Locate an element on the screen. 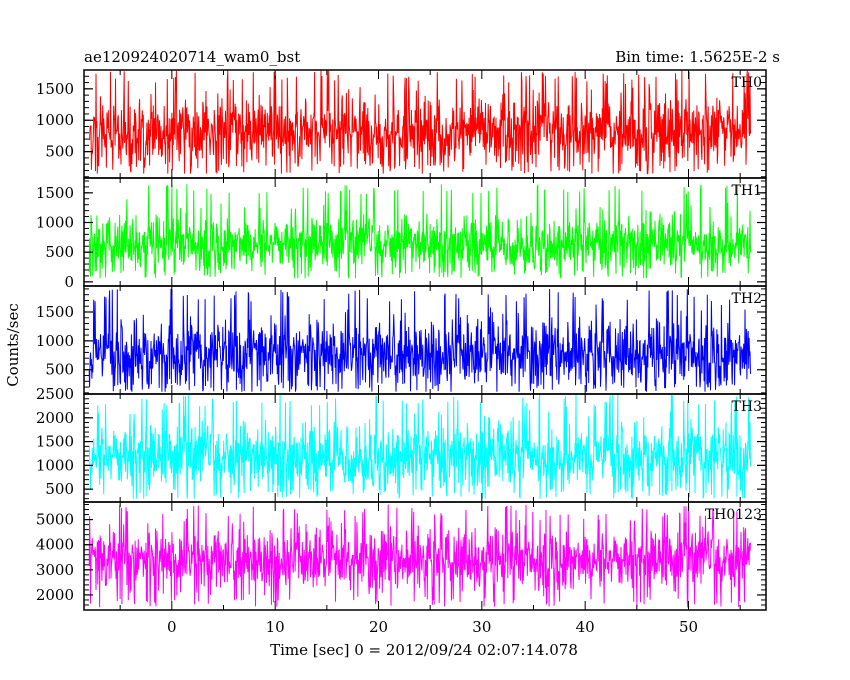  series-label-th0123: TH0123 is located at coordinates (733, 515).